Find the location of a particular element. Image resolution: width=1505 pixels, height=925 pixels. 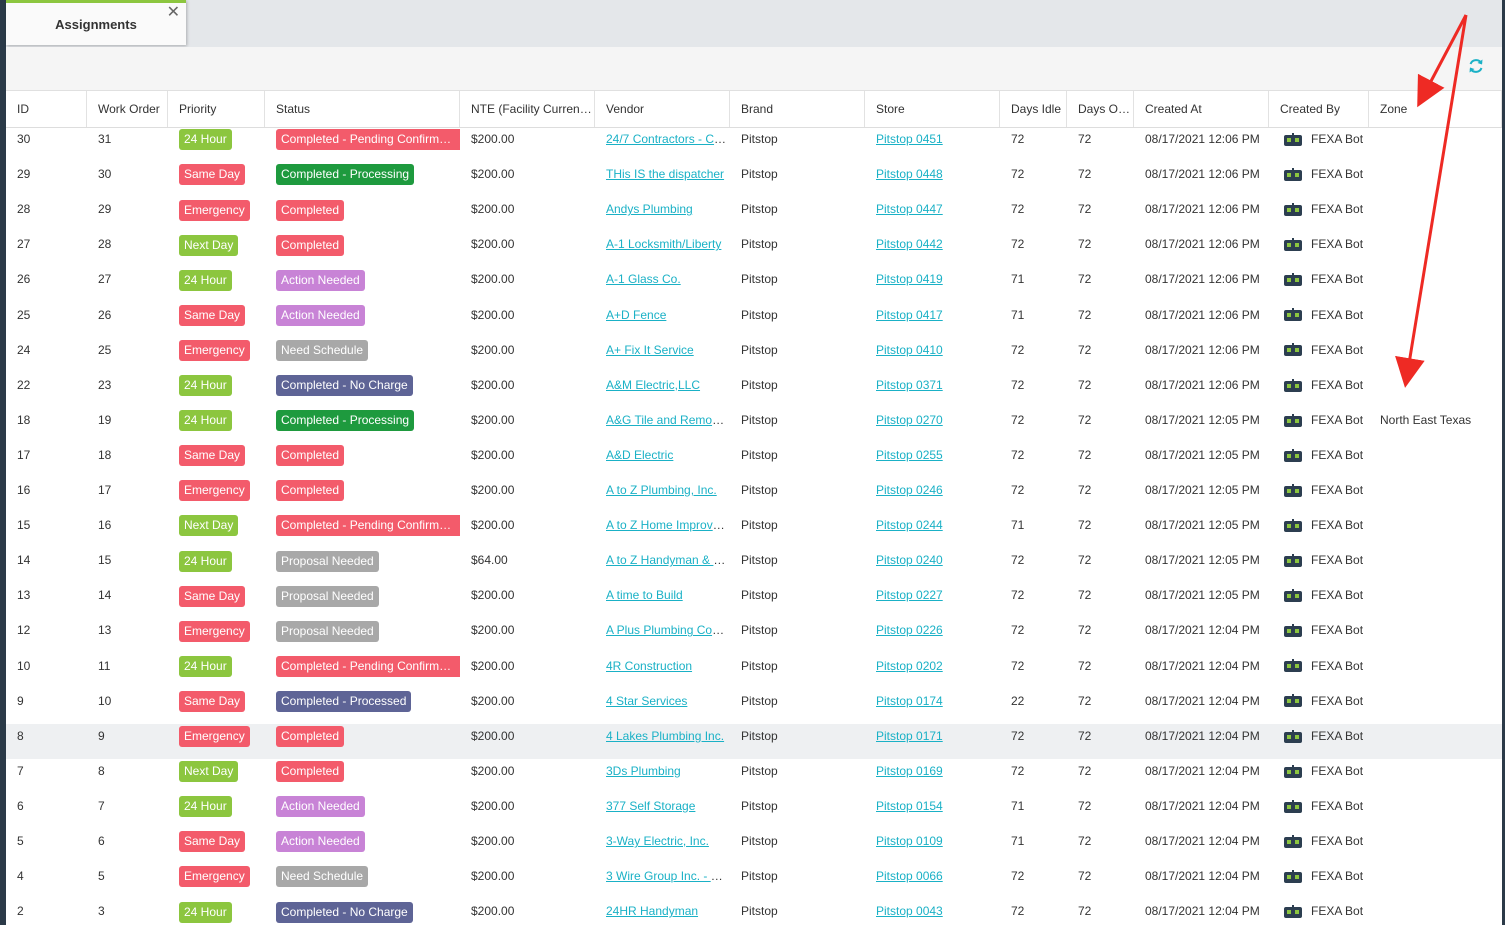

vendor-link: 4R Construction is located at coordinates (649, 665).